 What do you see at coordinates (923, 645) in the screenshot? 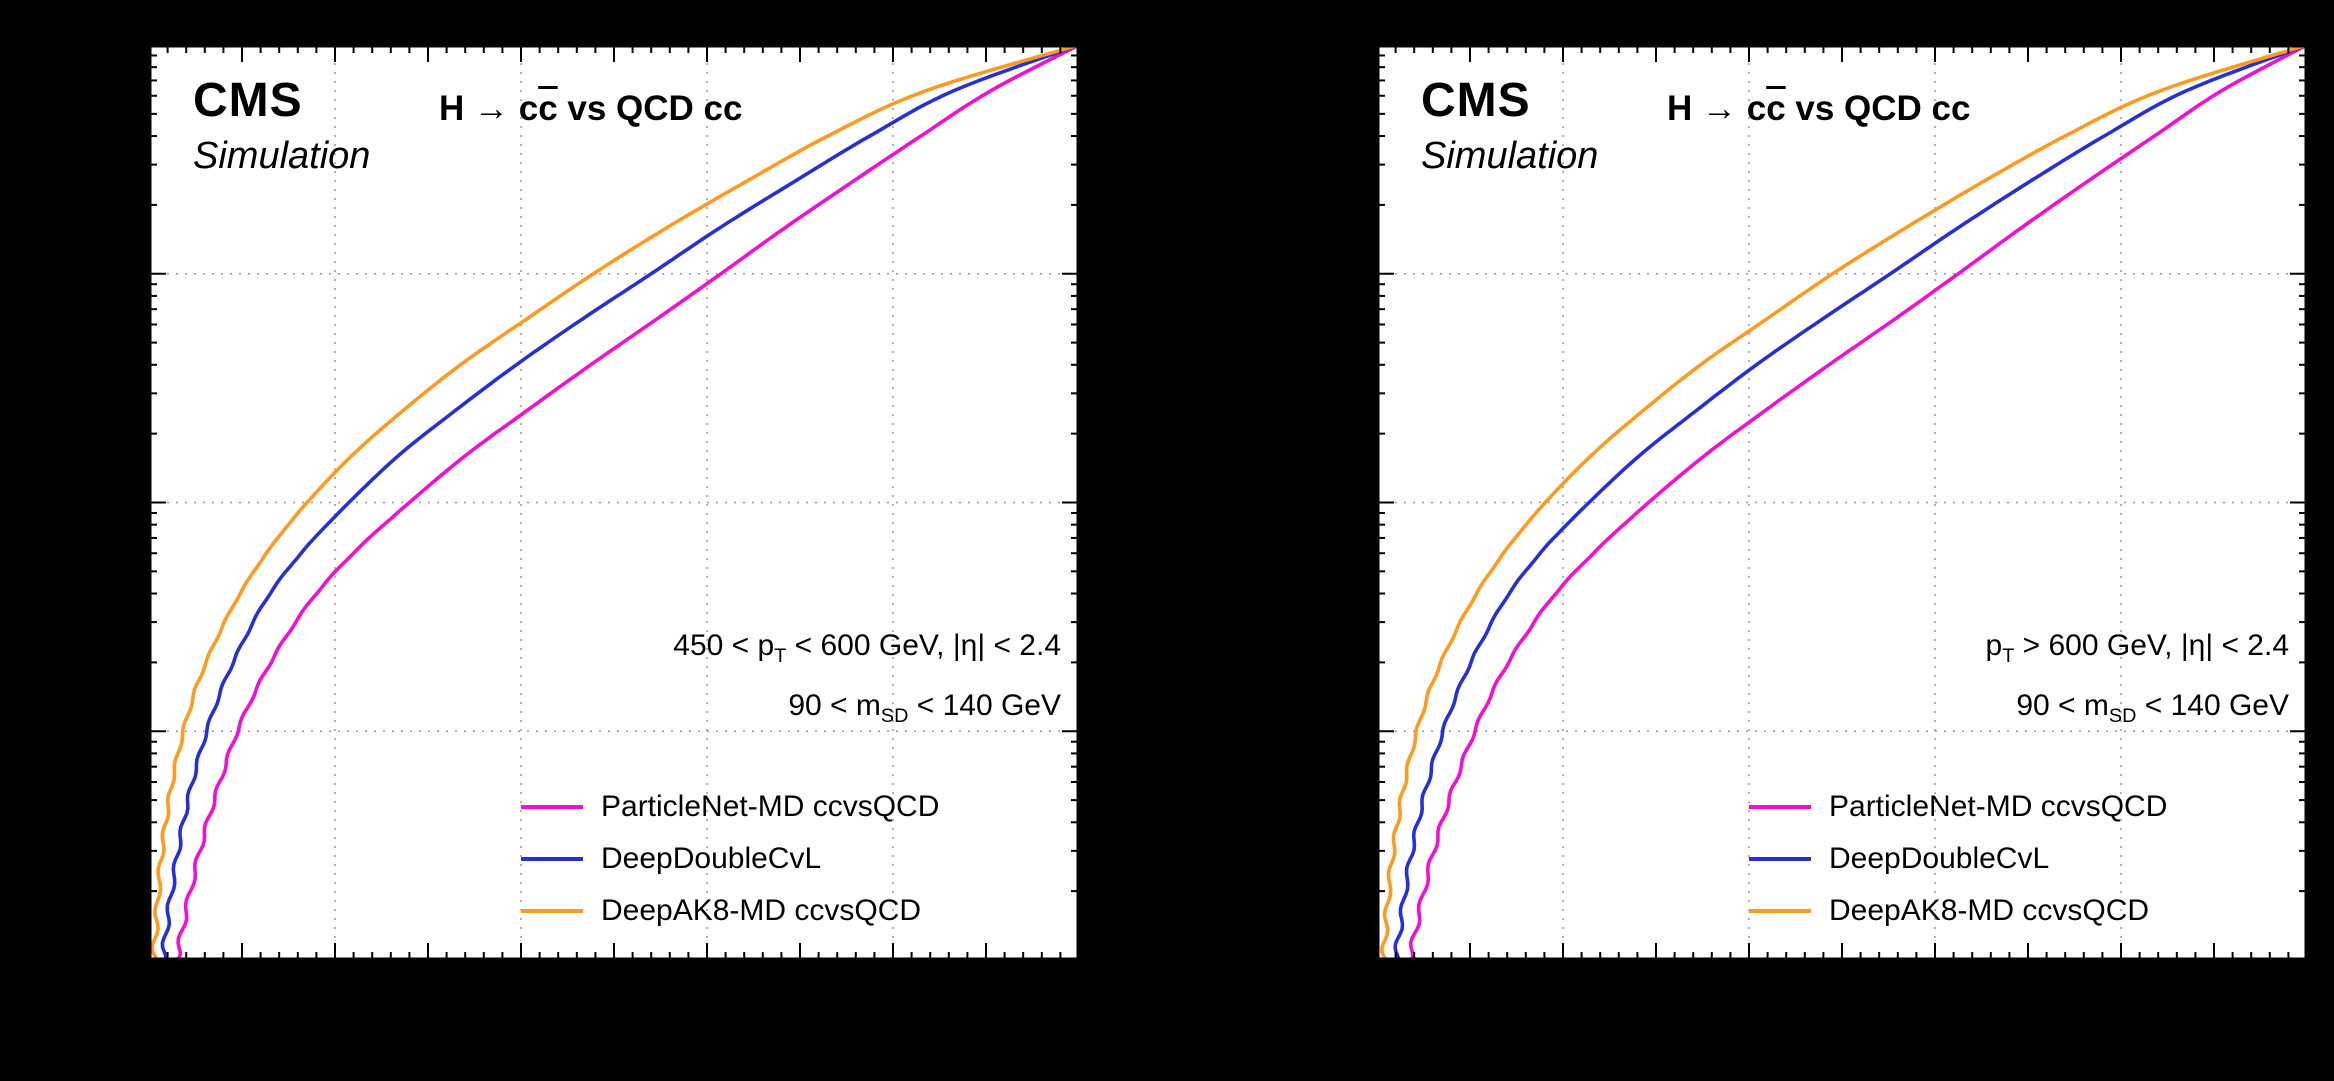
I see `selection-pt-post: < 600 GeV, |η| < 2.4` at bounding box center [923, 645].